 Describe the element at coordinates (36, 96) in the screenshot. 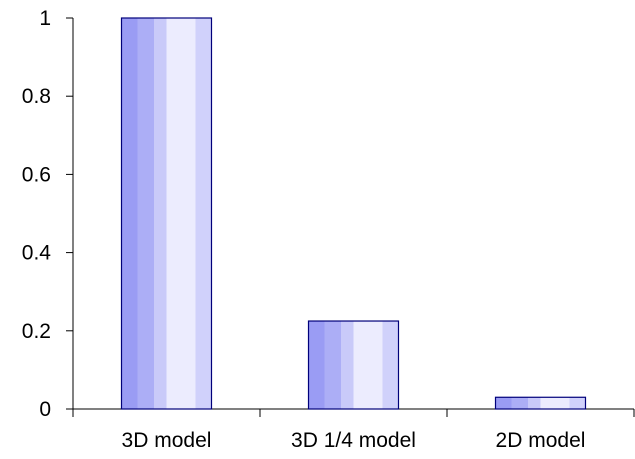

I see `y-tick-label: 0.8` at that location.